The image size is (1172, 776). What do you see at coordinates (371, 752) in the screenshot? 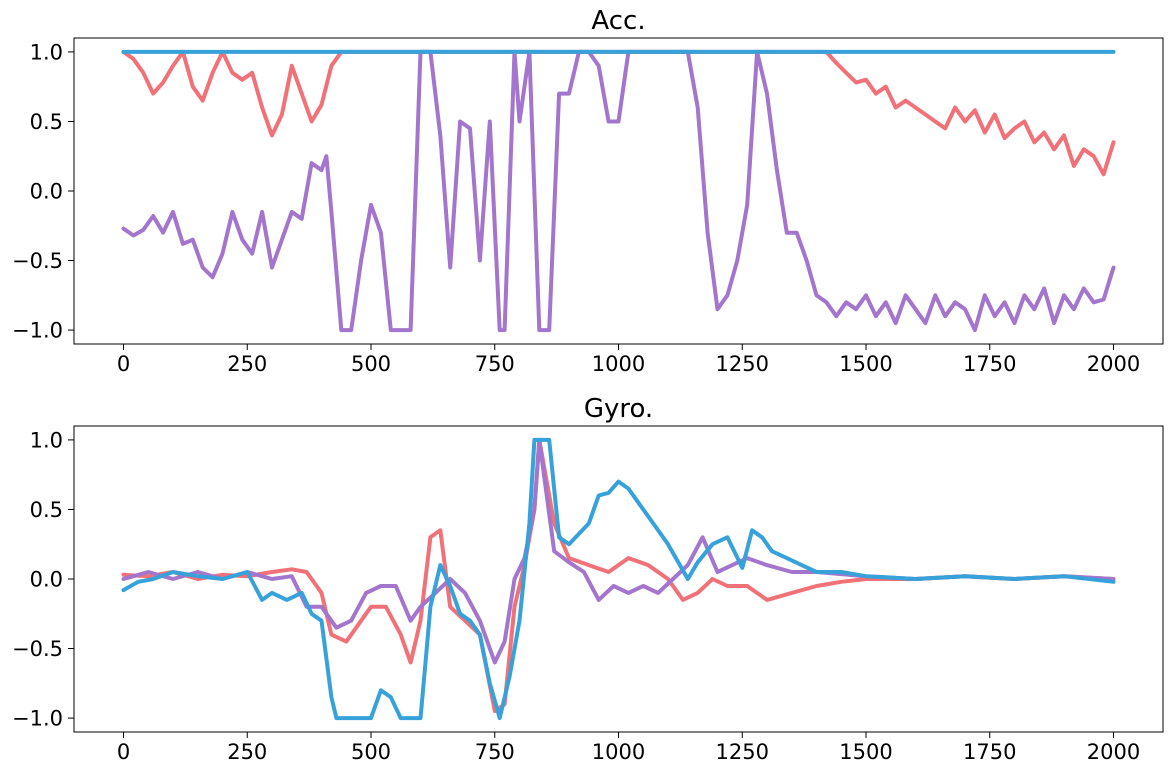
I see `gyro-x-tick-label: 500` at bounding box center [371, 752].